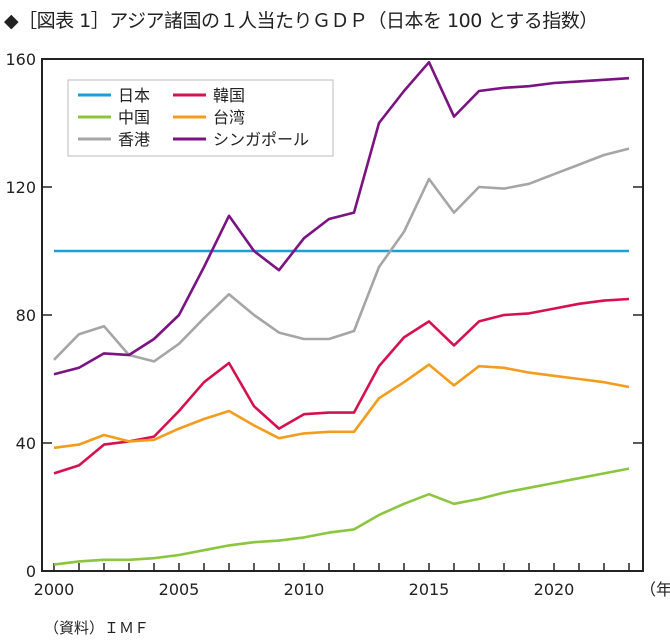  Describe the element at coordinates (20, 187) in the screenshot. I see `y-tick-label: 120` at that location.